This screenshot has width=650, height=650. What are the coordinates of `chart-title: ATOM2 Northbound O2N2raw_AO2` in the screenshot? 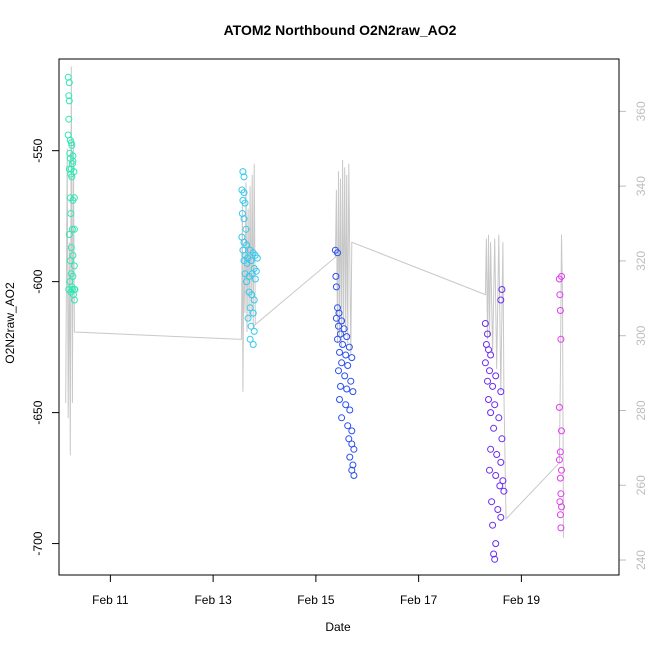 It's located at (340, 30).